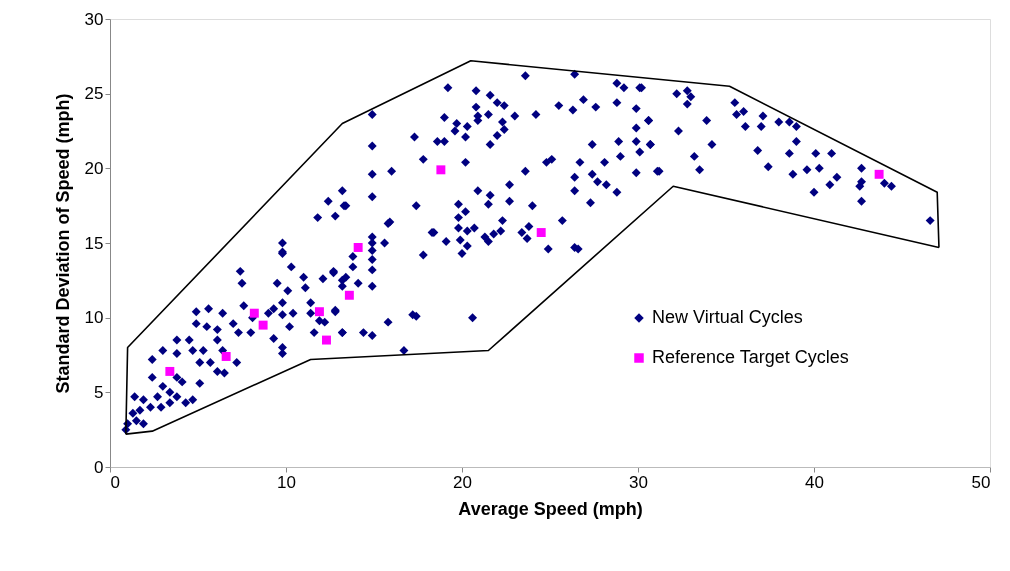  What do you see at coordinates (99, 392) in the screenshot?
I see `y-tick-label: 5` at bounding box center [99, 392].